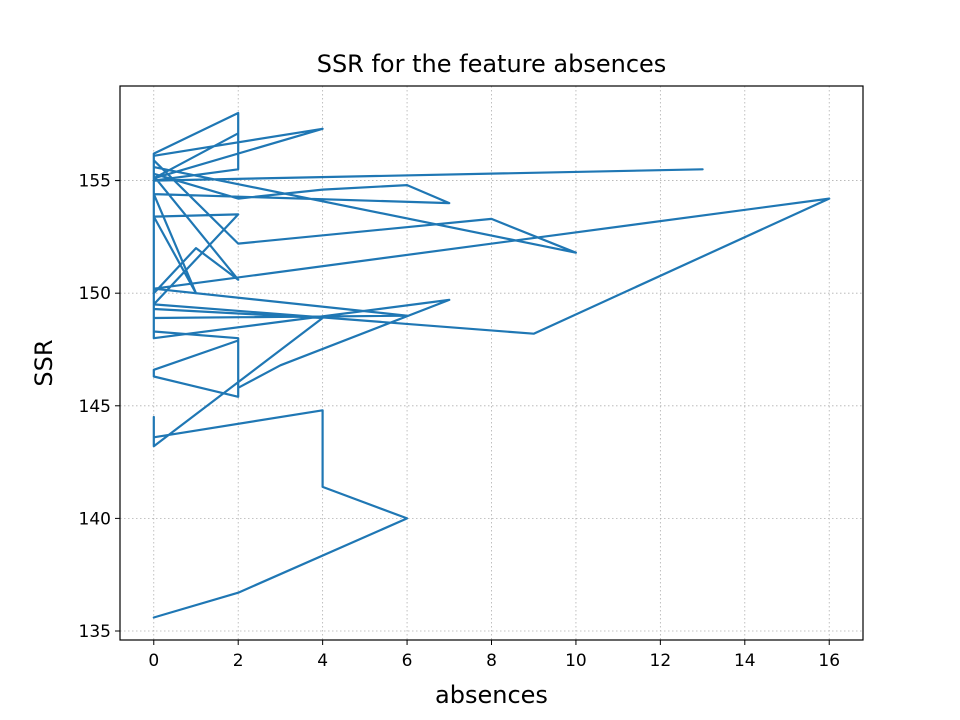 Image resolution: width=960 pixels, height=720 pixels. I want to click on x-tick-label: 8, so click(491, 661).